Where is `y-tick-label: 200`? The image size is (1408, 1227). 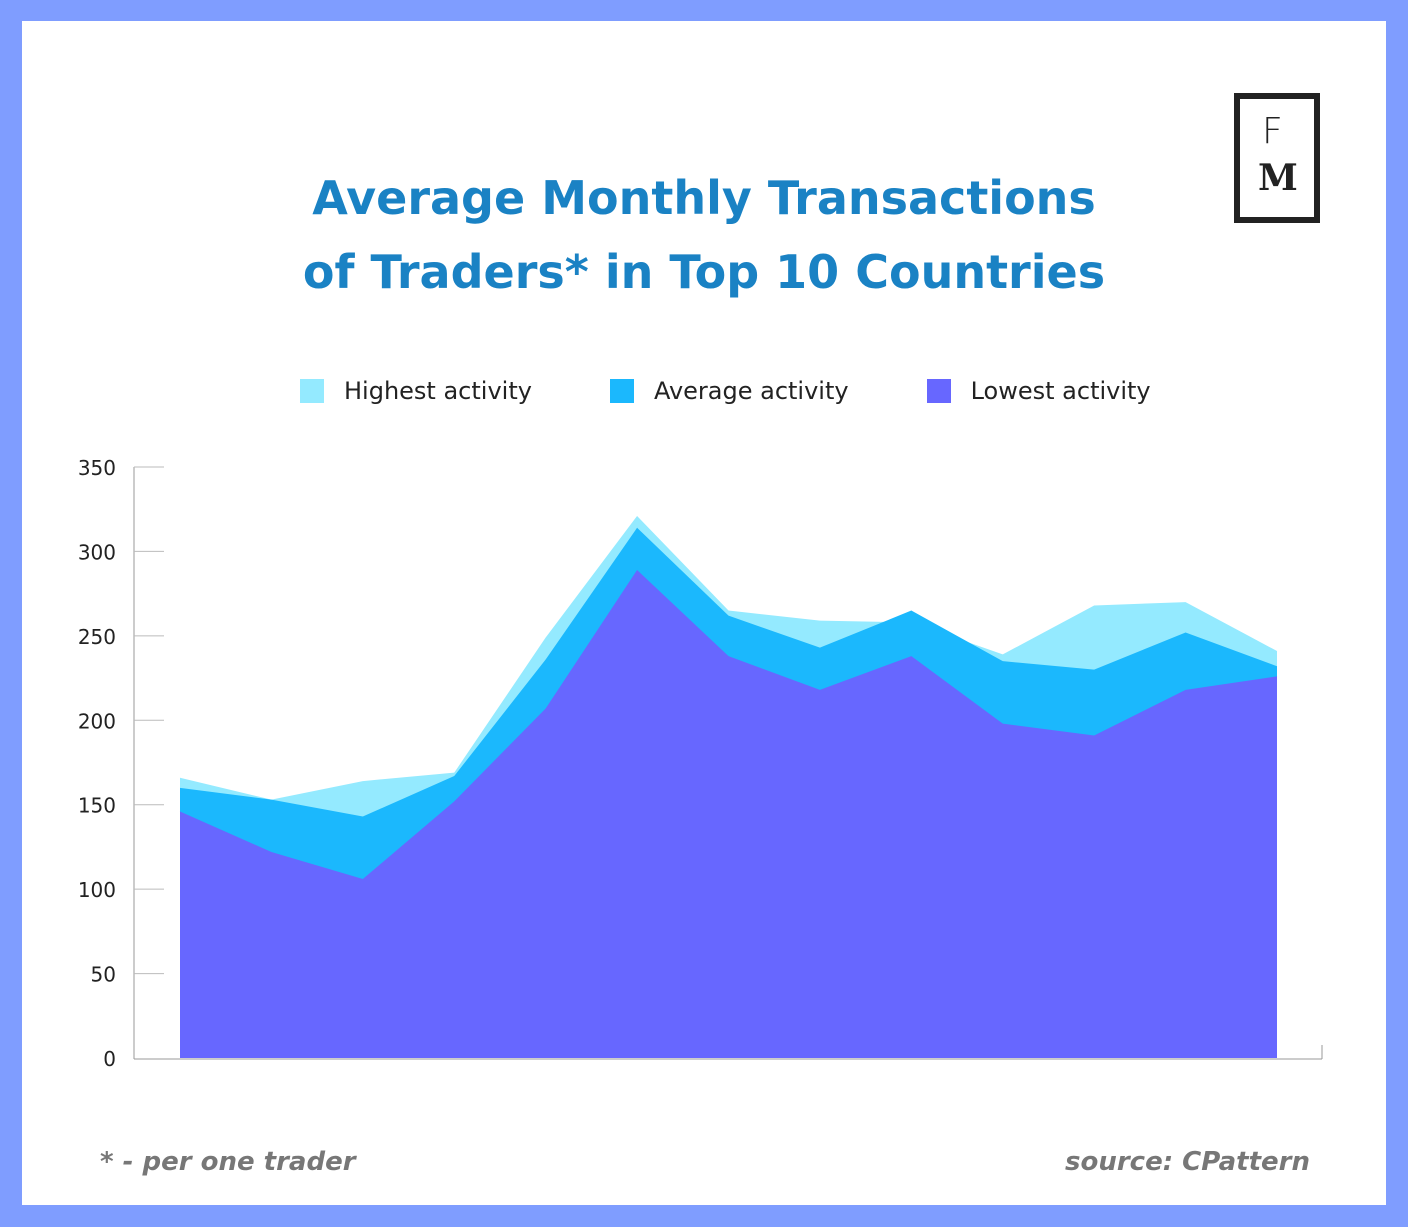 y-tick-label: 200 is located at coordinates (97, 721).